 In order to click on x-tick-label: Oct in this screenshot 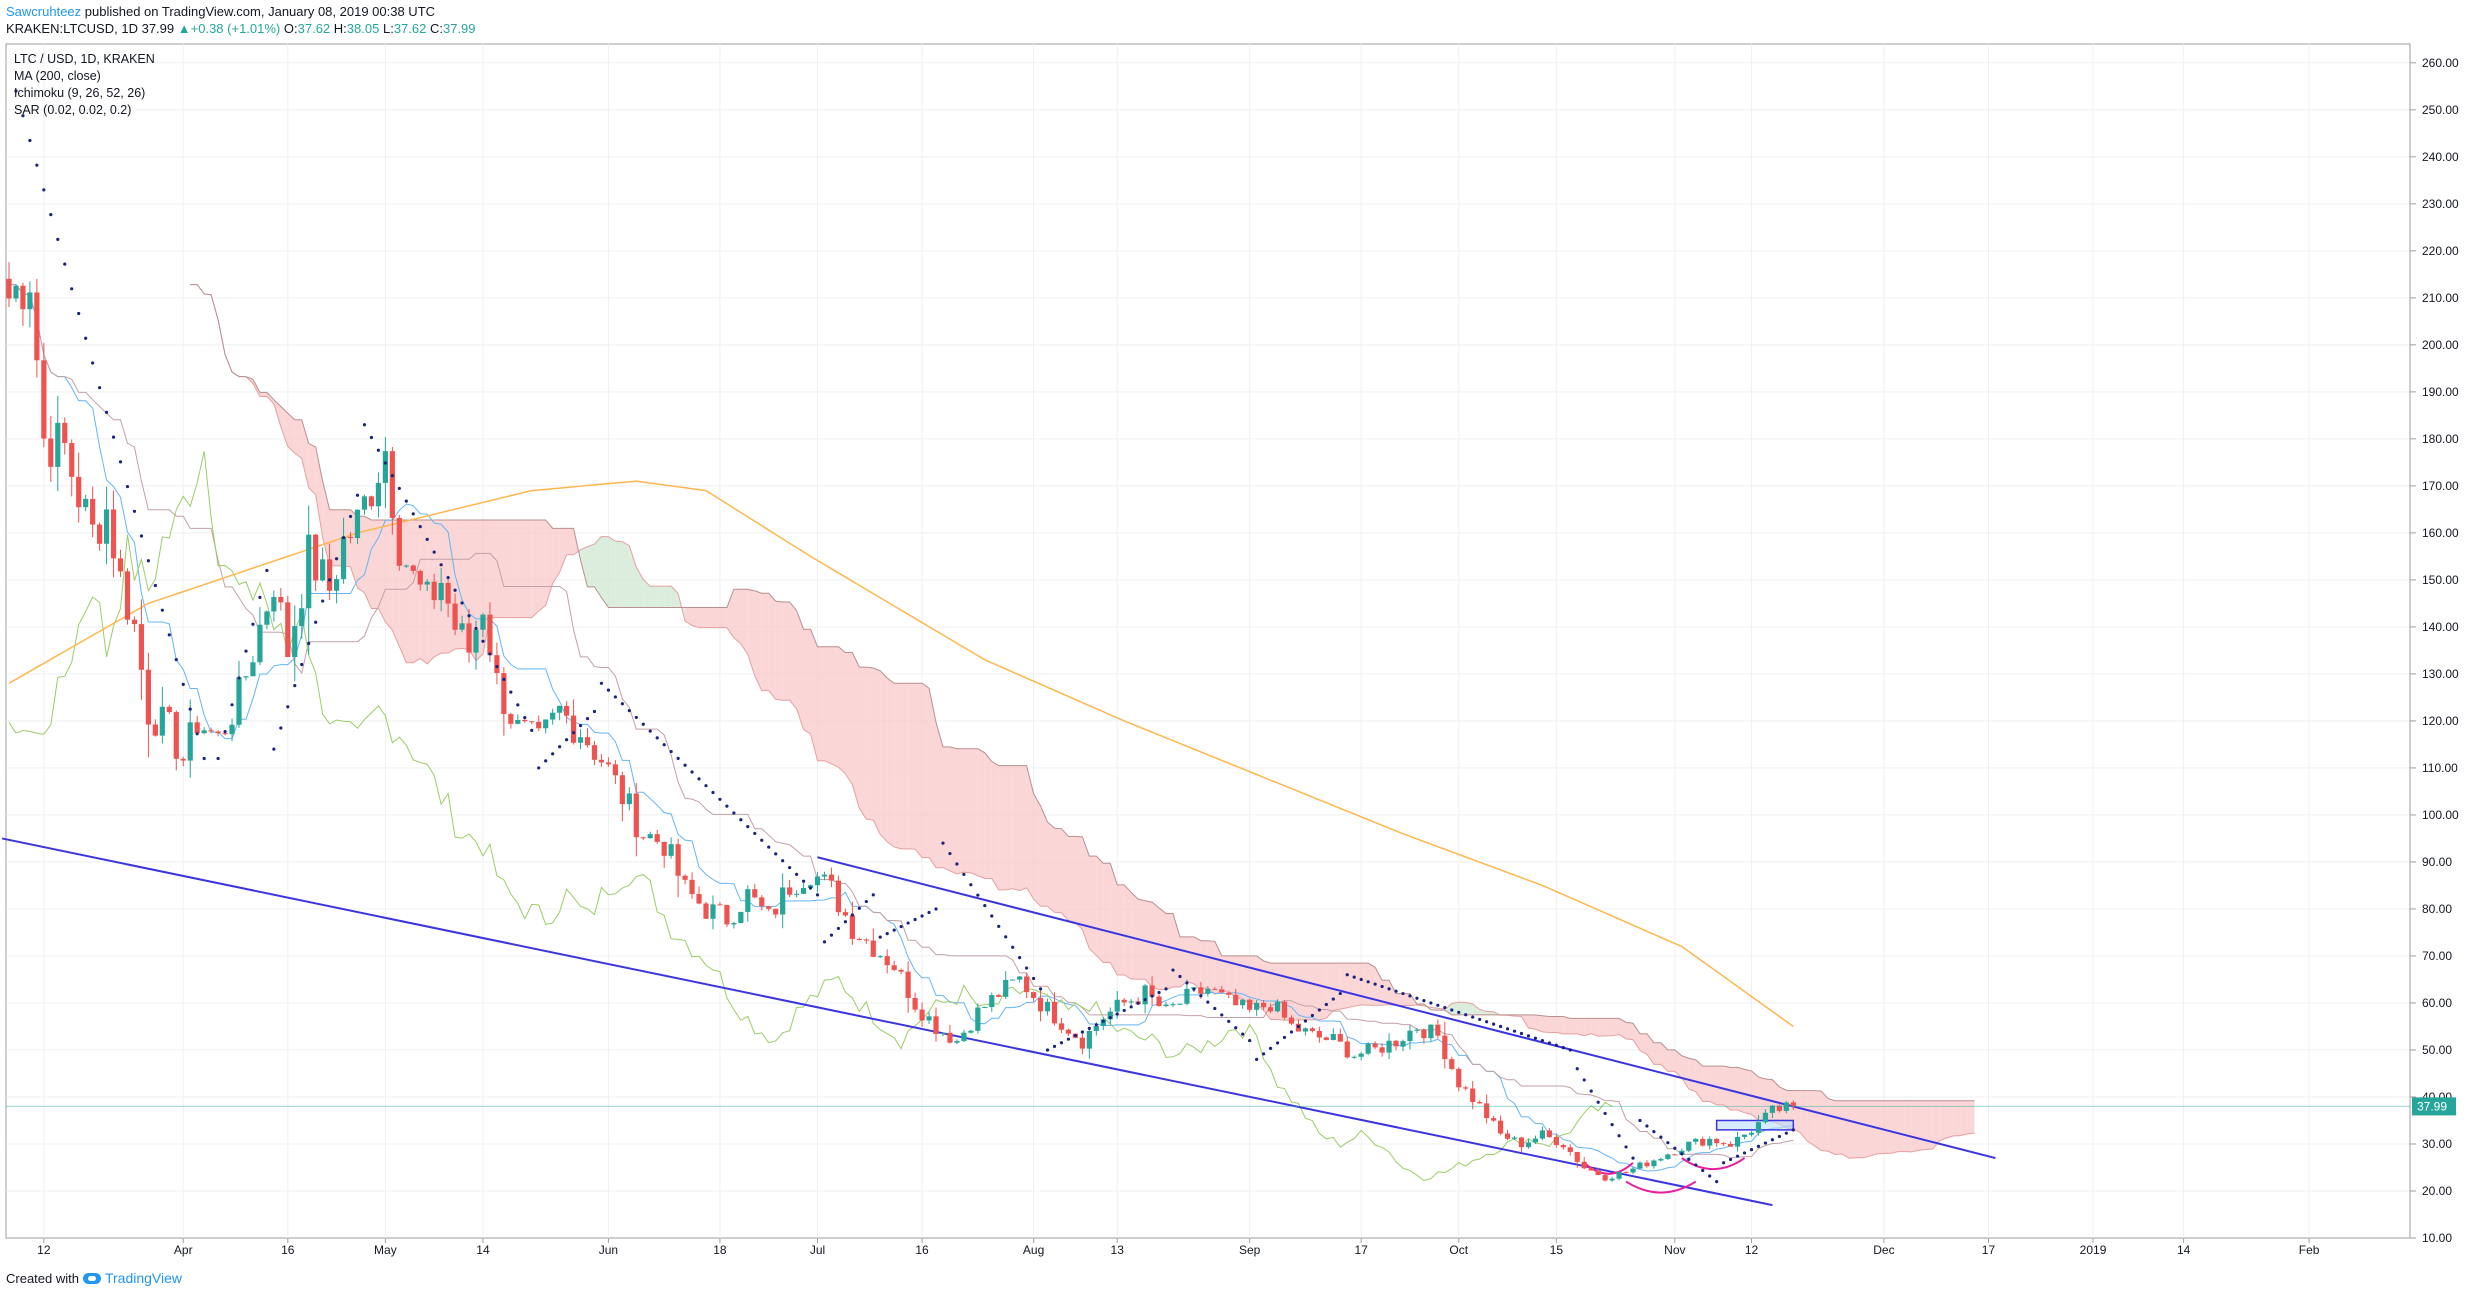, I will do `click(1458, 1250)`.